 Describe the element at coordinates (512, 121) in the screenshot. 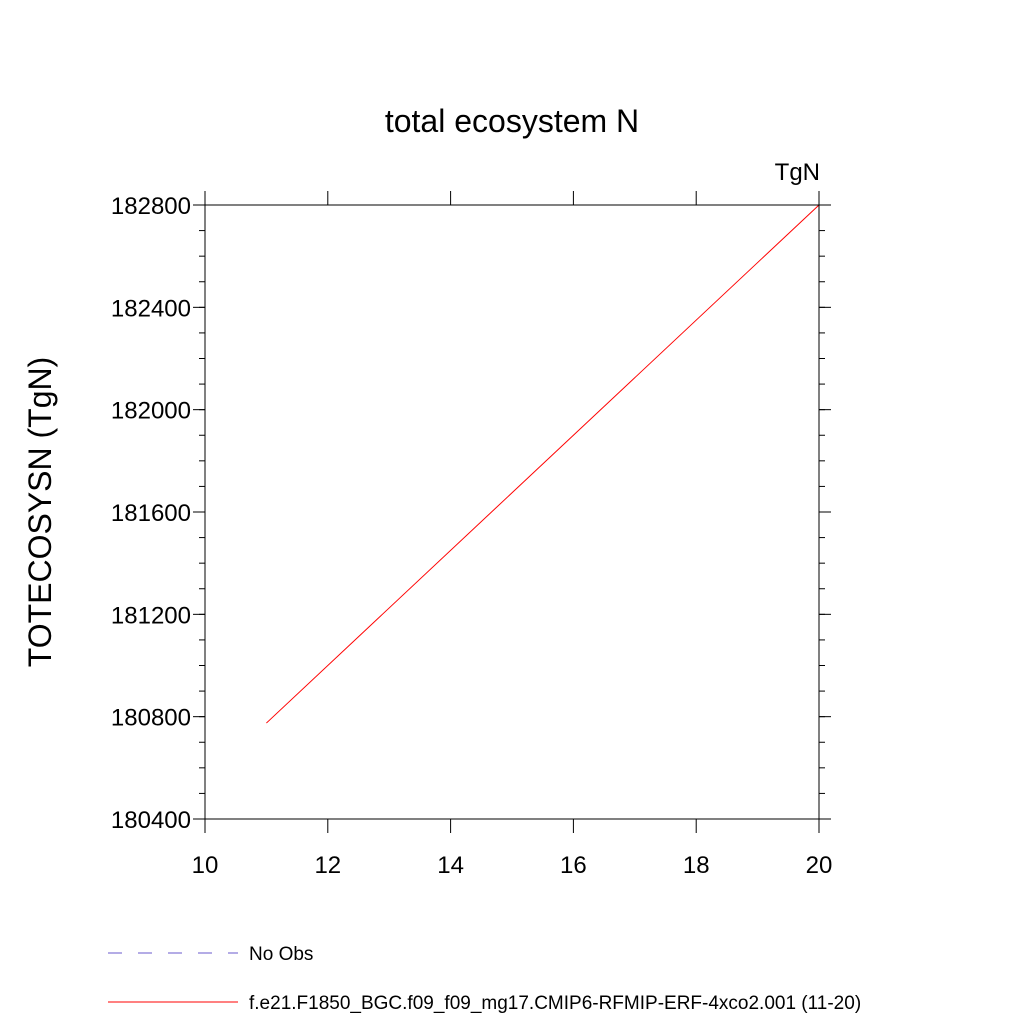

I see `chart-title: total ecosystem N` at that location.